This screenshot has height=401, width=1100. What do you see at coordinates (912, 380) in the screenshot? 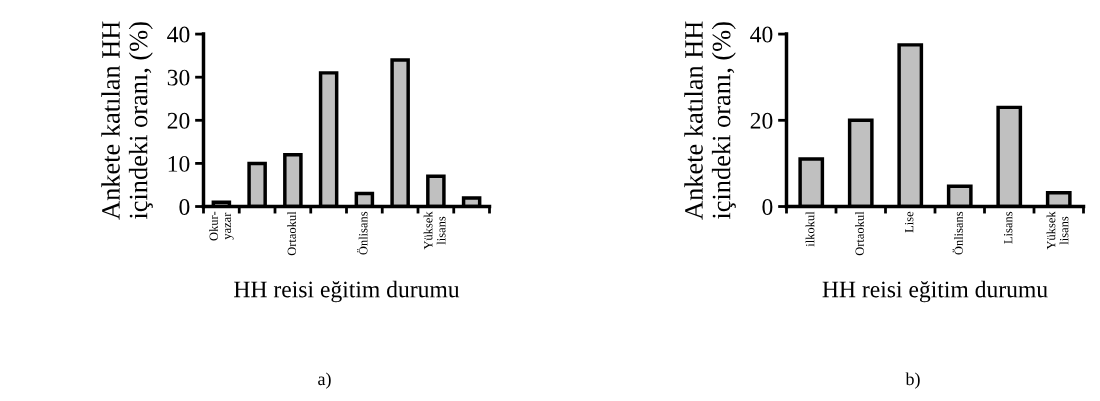
I see `text: b)` at bounding box center [912, 380].